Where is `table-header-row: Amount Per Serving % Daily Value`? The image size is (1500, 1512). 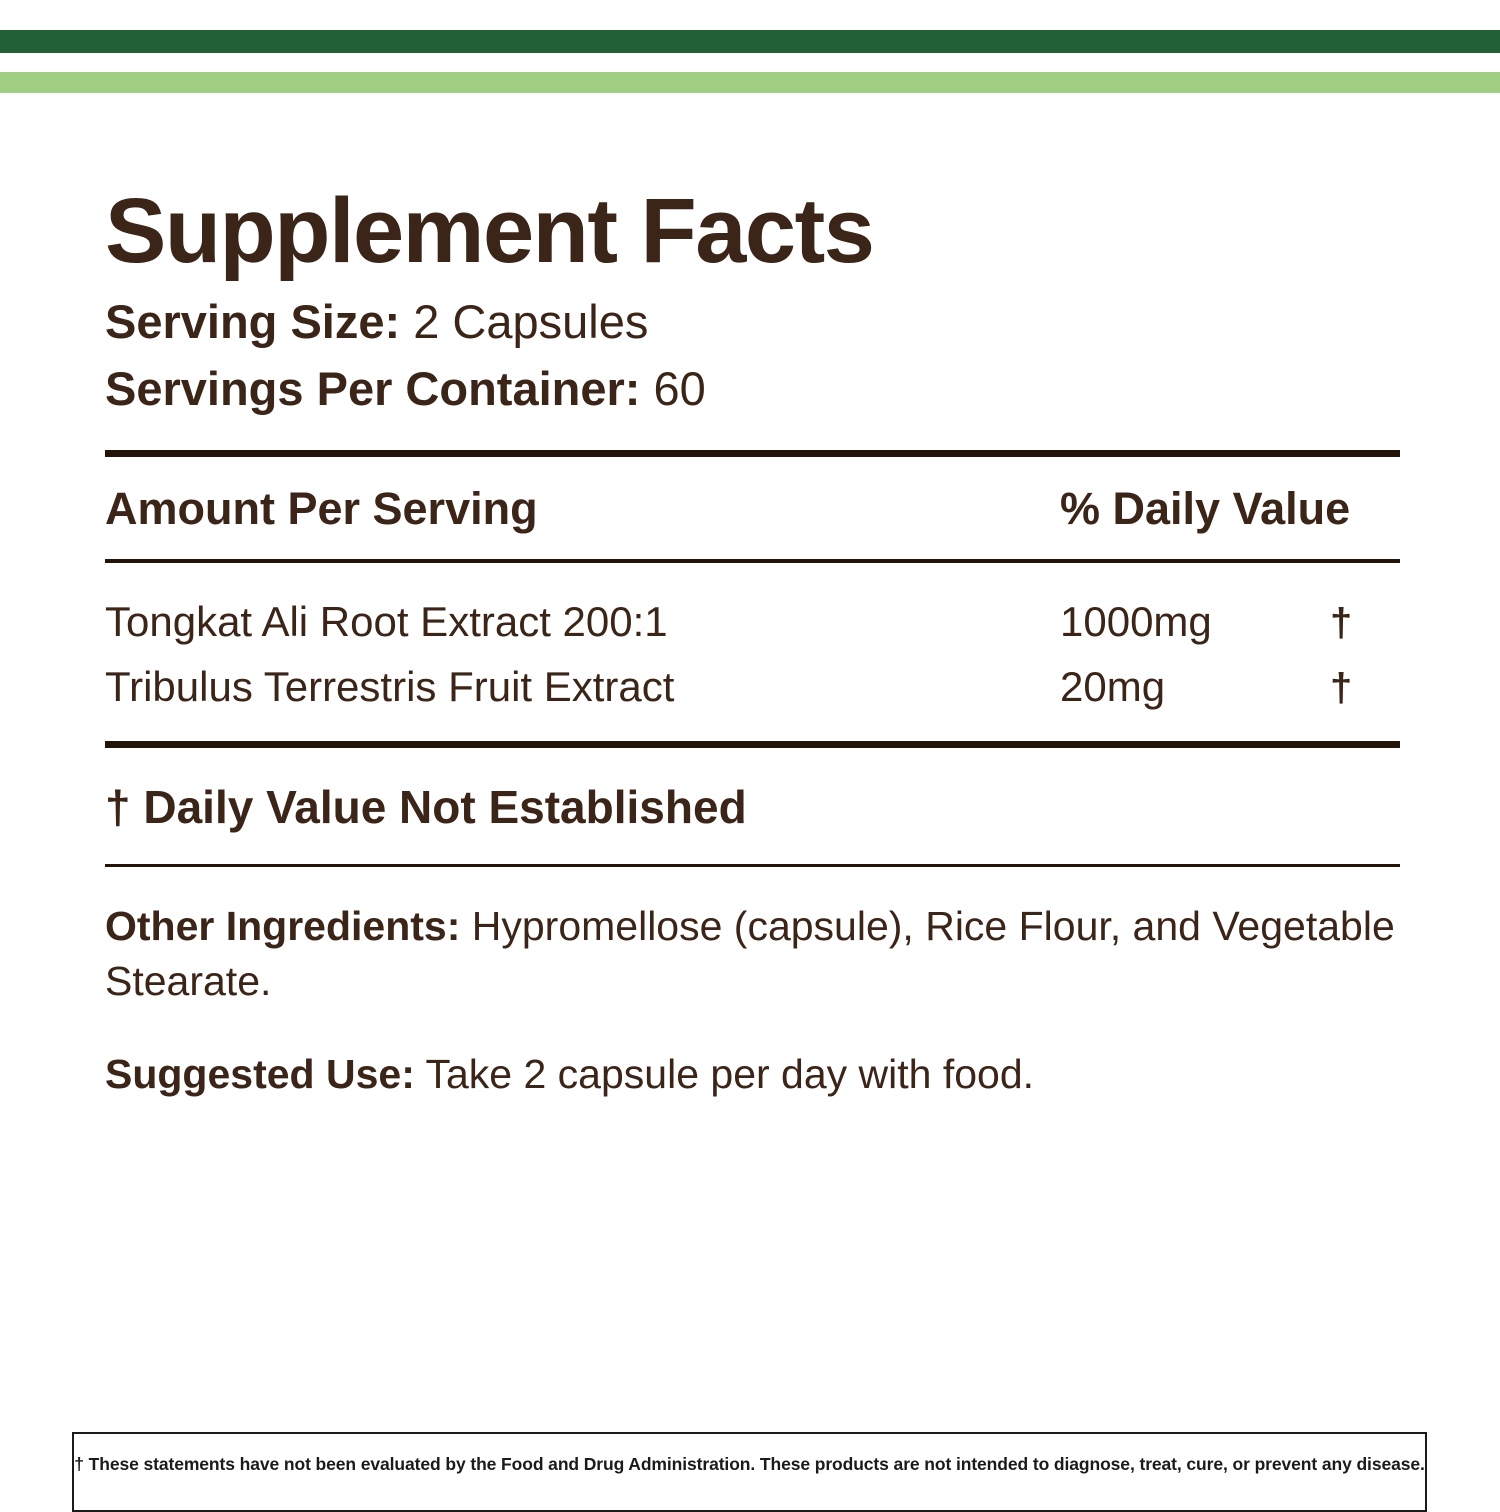
table-header-row: Amount Per Serving % Daily Value is located at coordinates (752, 508).